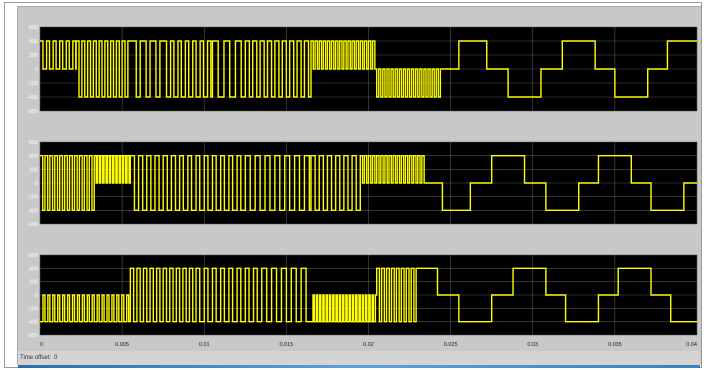 The width and height of the screenshot is (706, 370). I want to click on x-tick-label: 0.02, so click(368, 345).